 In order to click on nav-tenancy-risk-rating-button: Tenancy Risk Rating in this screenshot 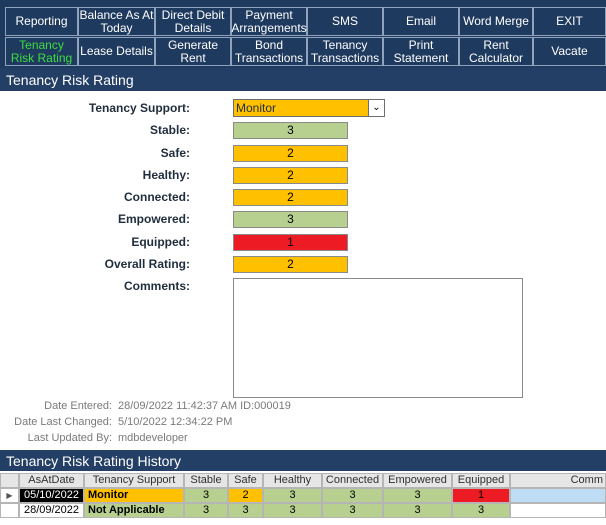, I will do `click(41, 51)`.